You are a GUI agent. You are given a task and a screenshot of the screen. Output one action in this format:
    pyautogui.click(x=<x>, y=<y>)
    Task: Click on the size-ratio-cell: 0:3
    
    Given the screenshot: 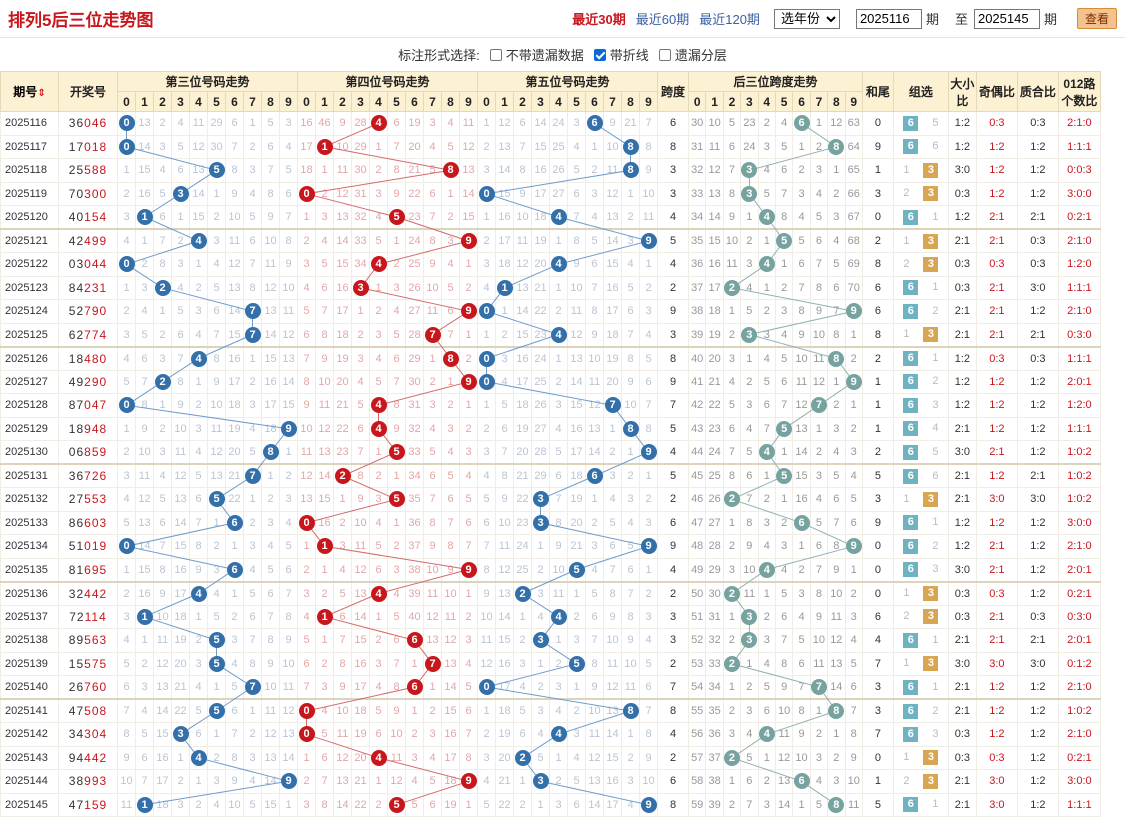 What is the action you would take?
    pyautogui.click(x=962, y=264)
    